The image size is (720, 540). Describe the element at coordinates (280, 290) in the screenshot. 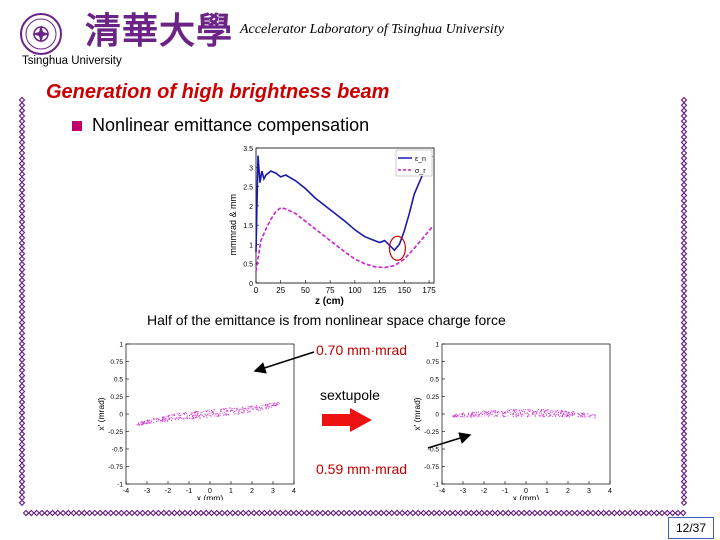

I see `x-tick-label: 25` at that location.